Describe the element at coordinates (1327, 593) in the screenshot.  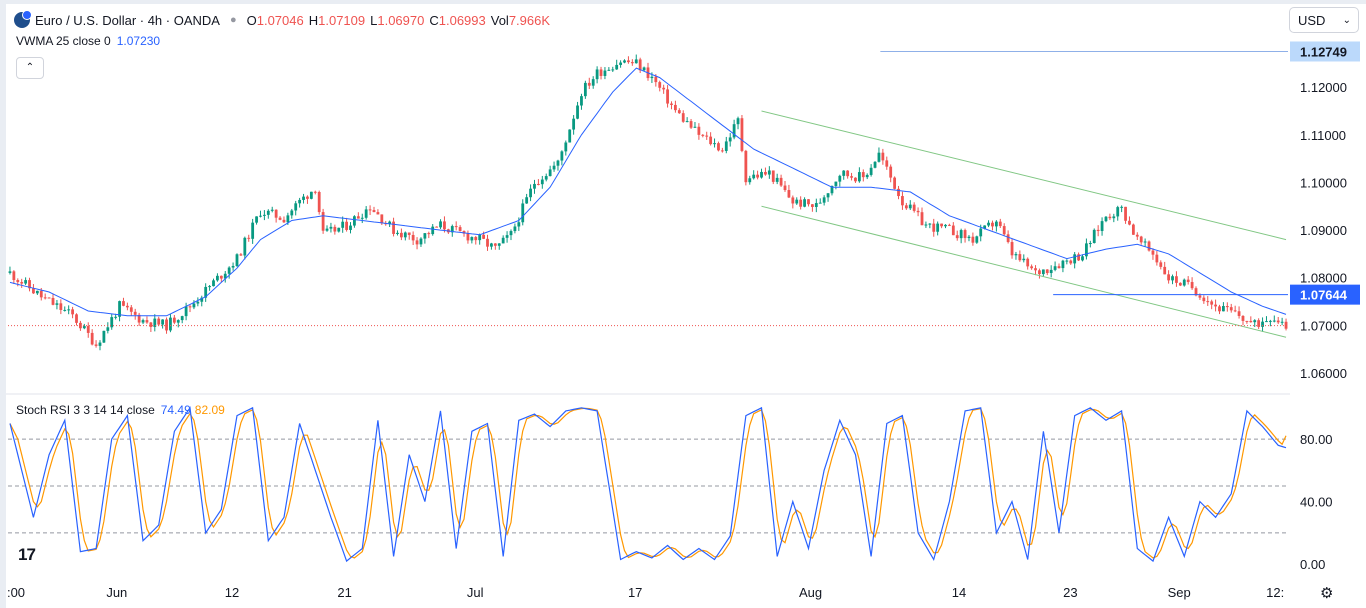
I see `gear-icon: ⚙` at that location.